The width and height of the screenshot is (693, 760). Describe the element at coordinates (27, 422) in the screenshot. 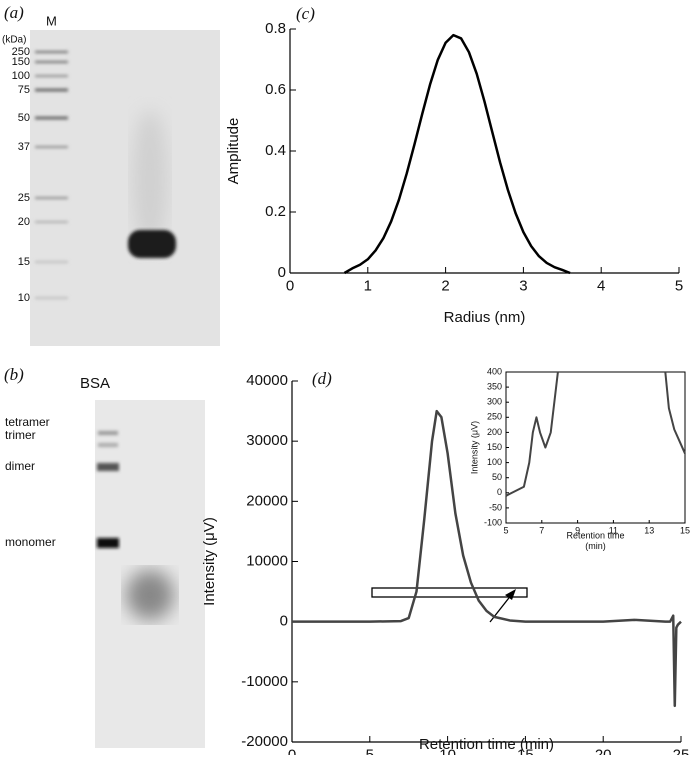

I see `band-label: tetramer` at that location.